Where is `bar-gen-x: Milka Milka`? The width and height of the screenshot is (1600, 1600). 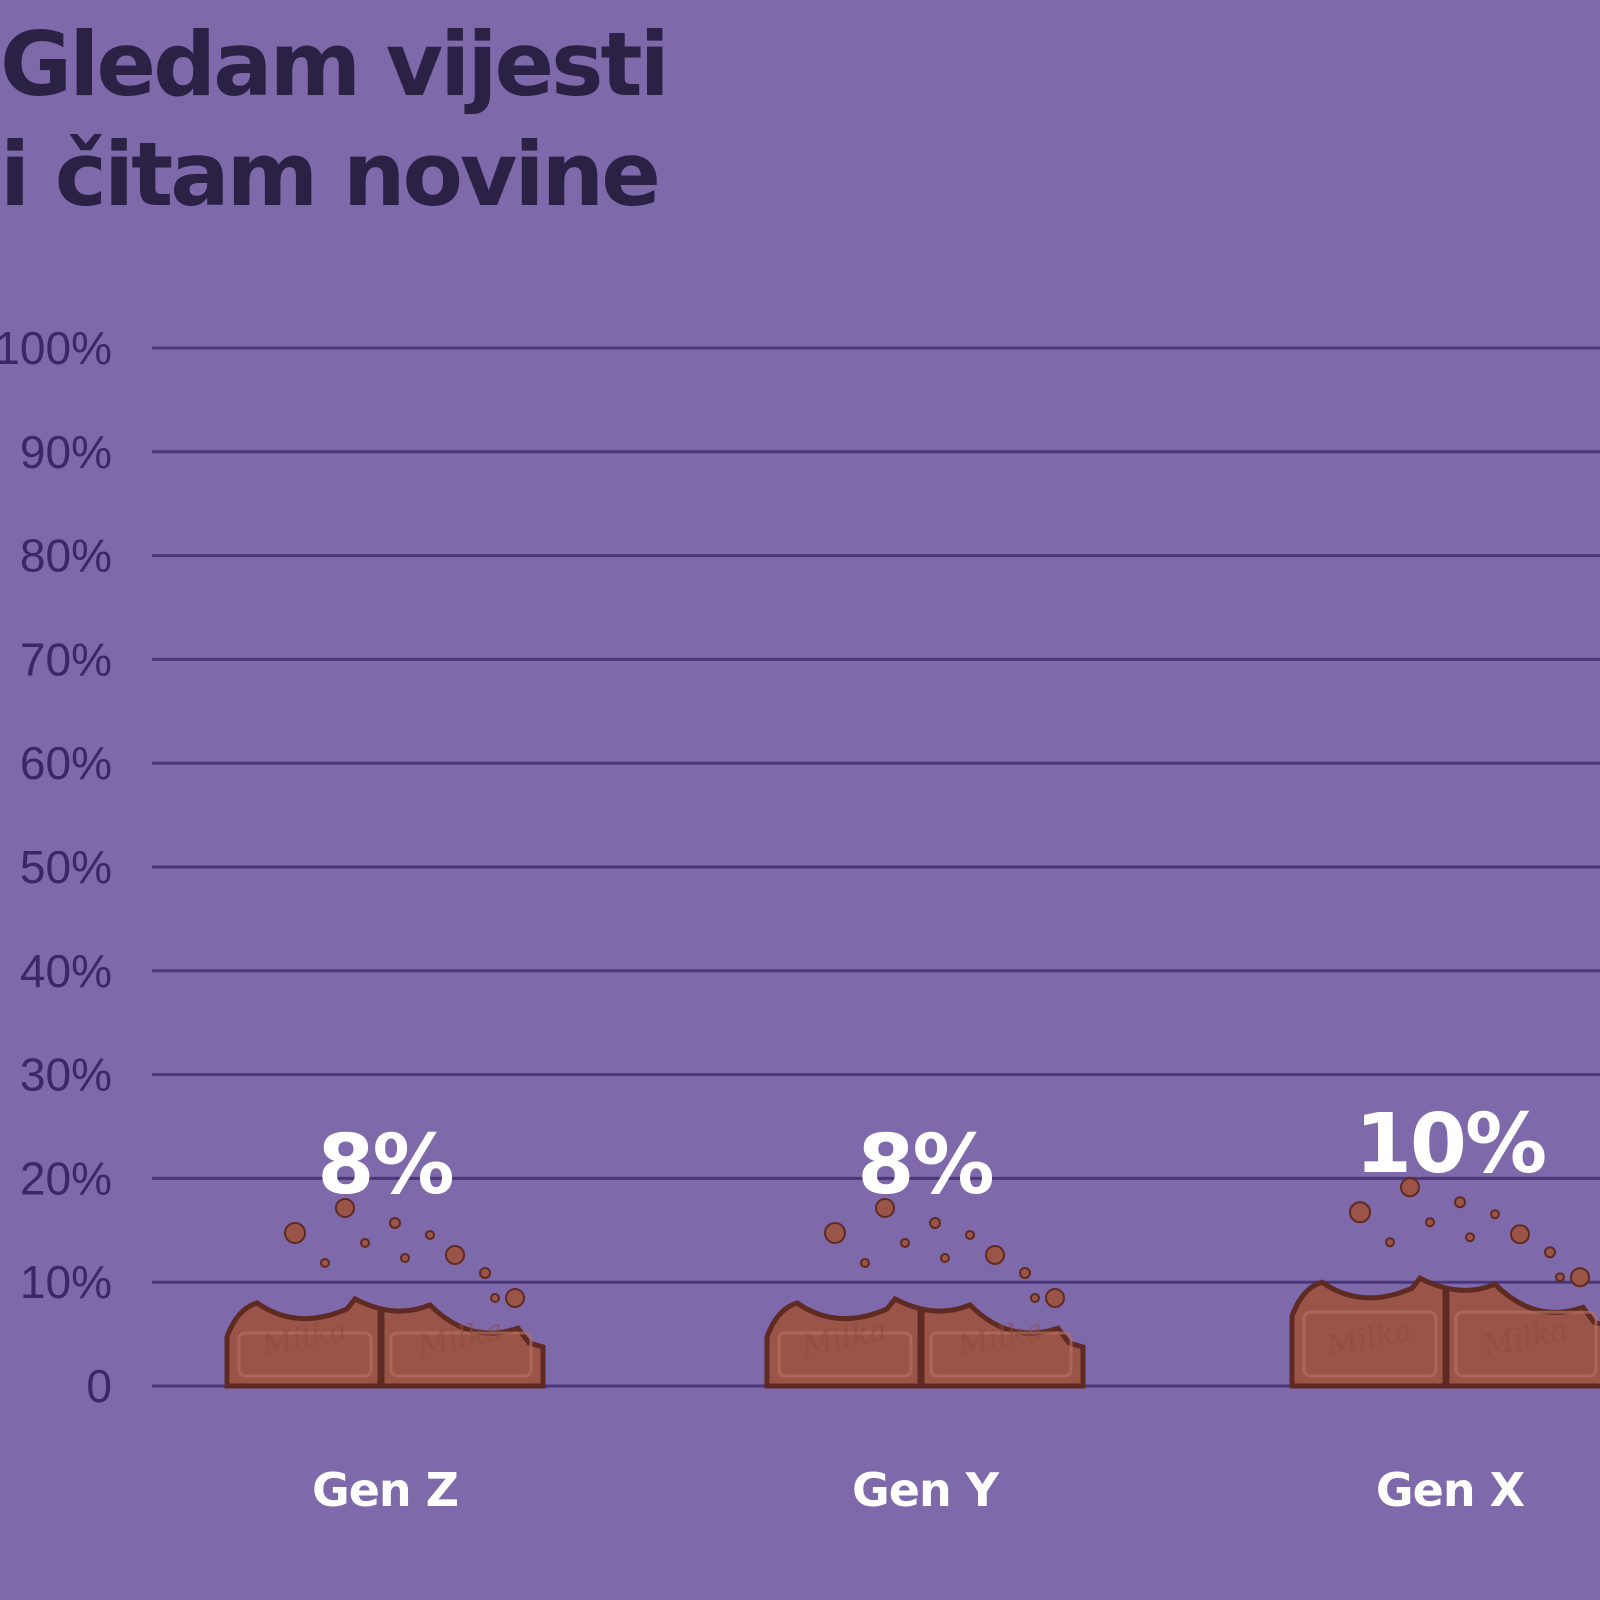
bar-gen-x: Milka Milka is located at coordinates (1444, 1283).